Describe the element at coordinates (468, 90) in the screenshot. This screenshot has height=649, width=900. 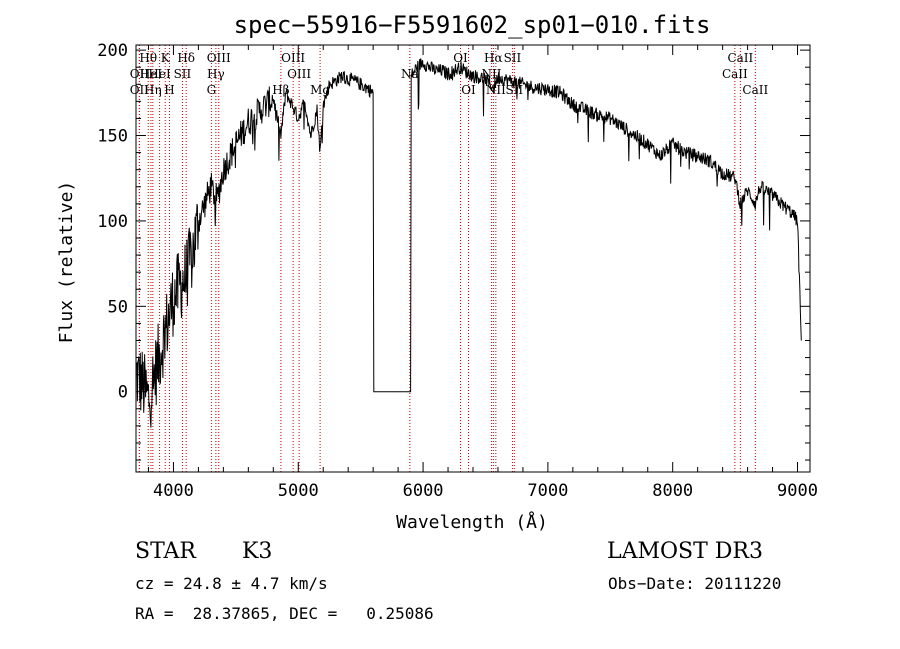
I see `line-mark-label-19: OI` at that location.